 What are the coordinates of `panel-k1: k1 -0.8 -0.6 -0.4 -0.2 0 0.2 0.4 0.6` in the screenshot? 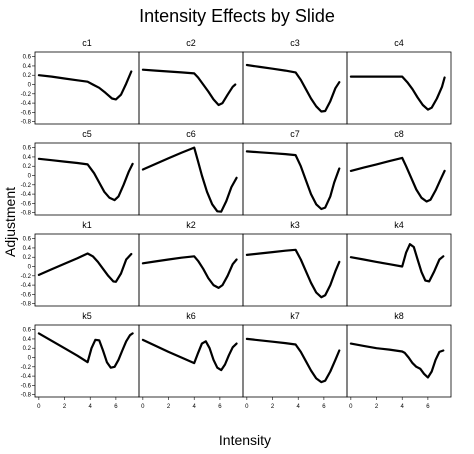 It's located at (80, 264).